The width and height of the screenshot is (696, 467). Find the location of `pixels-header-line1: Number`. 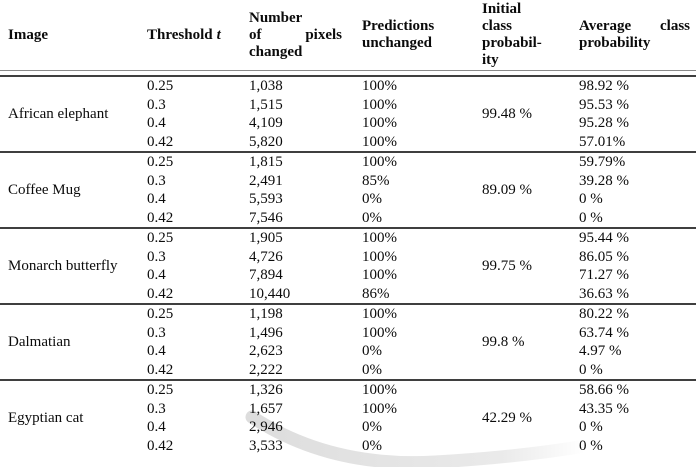

pixels-header-line1: Number is located at coordinates (276, 17).